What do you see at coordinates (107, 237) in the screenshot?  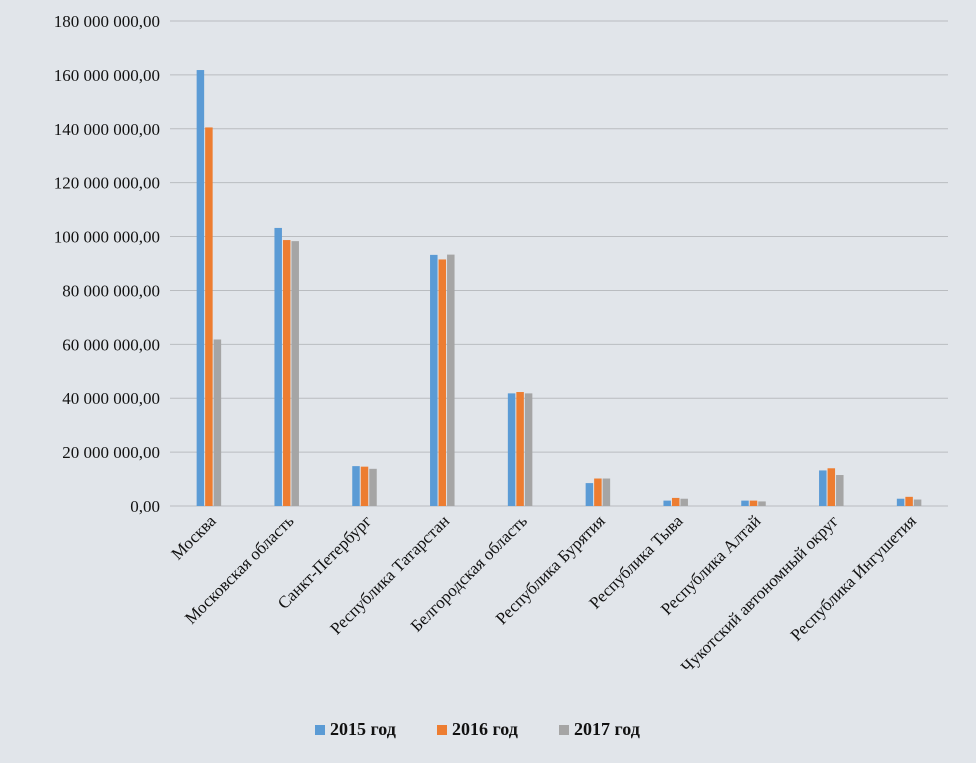 I see `y-tick-label: 100 000 000,00` at bounding box center [107, 237].